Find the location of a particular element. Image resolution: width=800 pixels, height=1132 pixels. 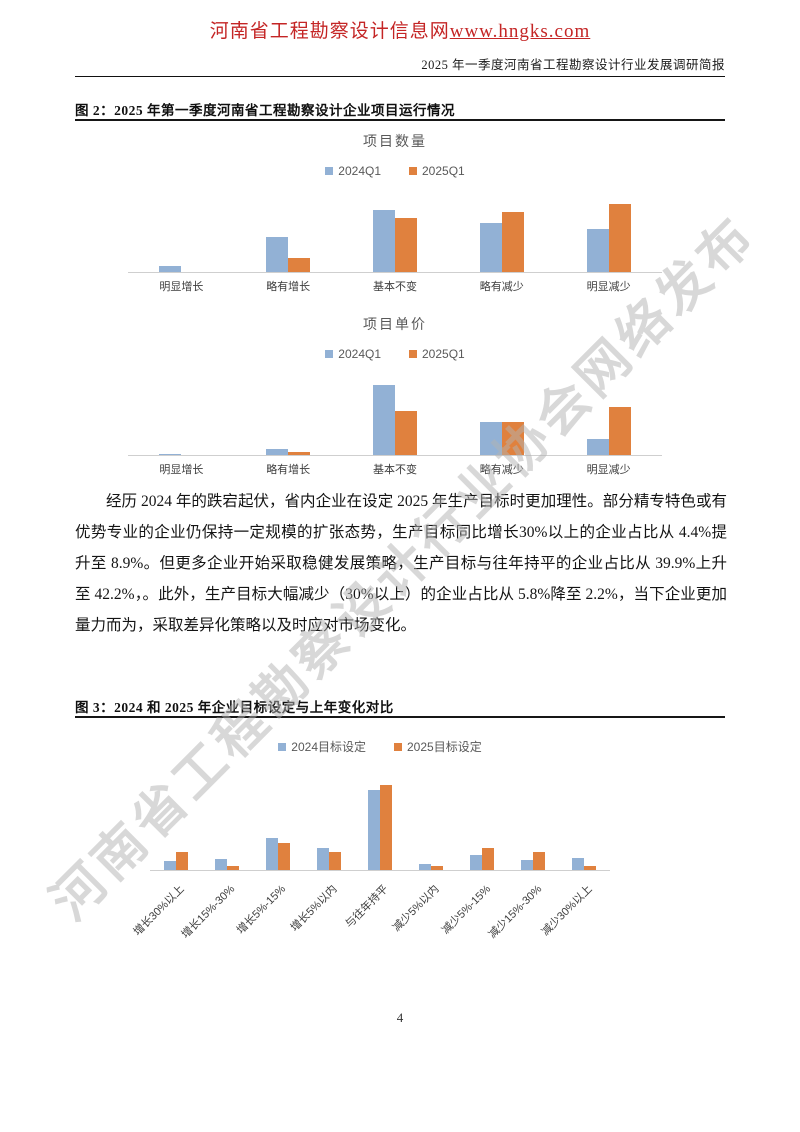

site-url-link: www.hngks.com is located at coordinates (520, 31).